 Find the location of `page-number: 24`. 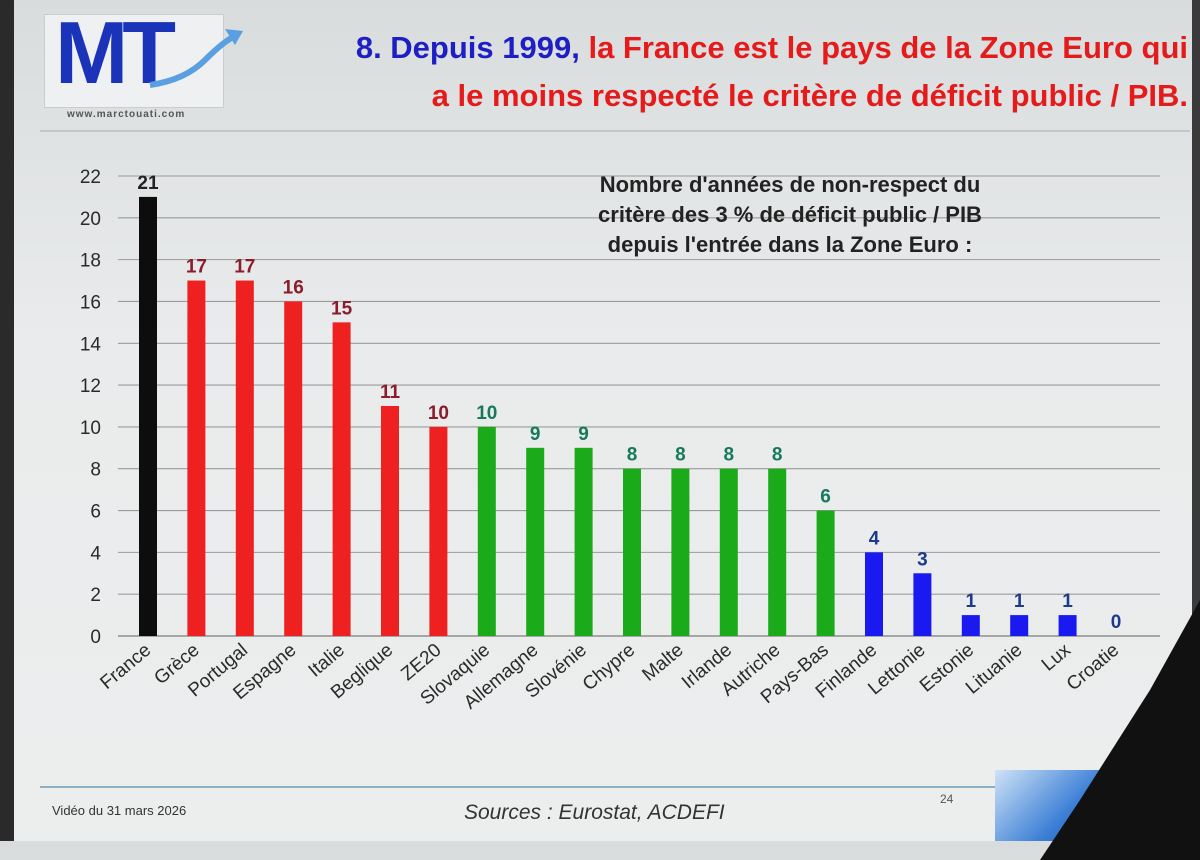

page-number: 24 is located at coordinates (947, 799).